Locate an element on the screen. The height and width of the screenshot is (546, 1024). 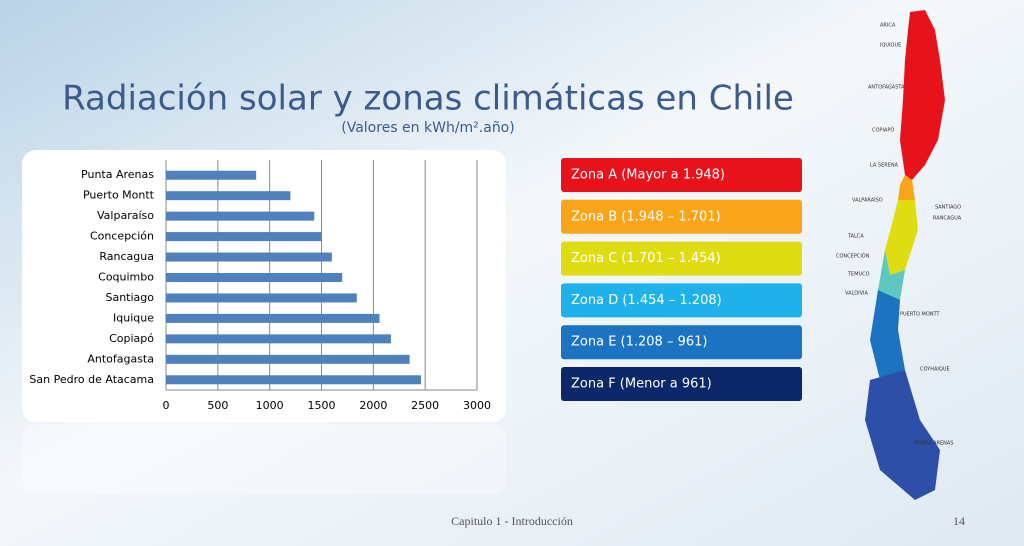
map is located at coordinates (905, 255).